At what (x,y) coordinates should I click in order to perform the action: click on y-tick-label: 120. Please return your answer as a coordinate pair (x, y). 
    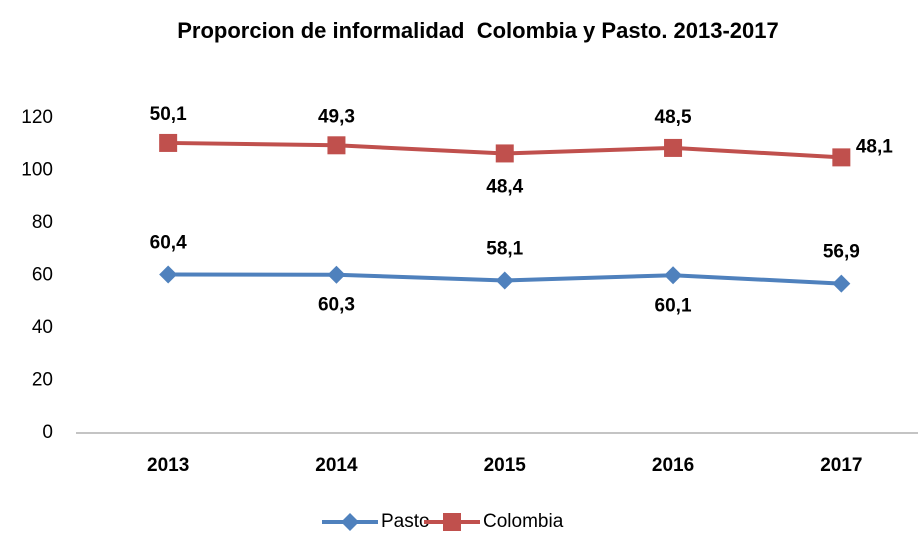
    Looking at the image, I should click on (37, 117).